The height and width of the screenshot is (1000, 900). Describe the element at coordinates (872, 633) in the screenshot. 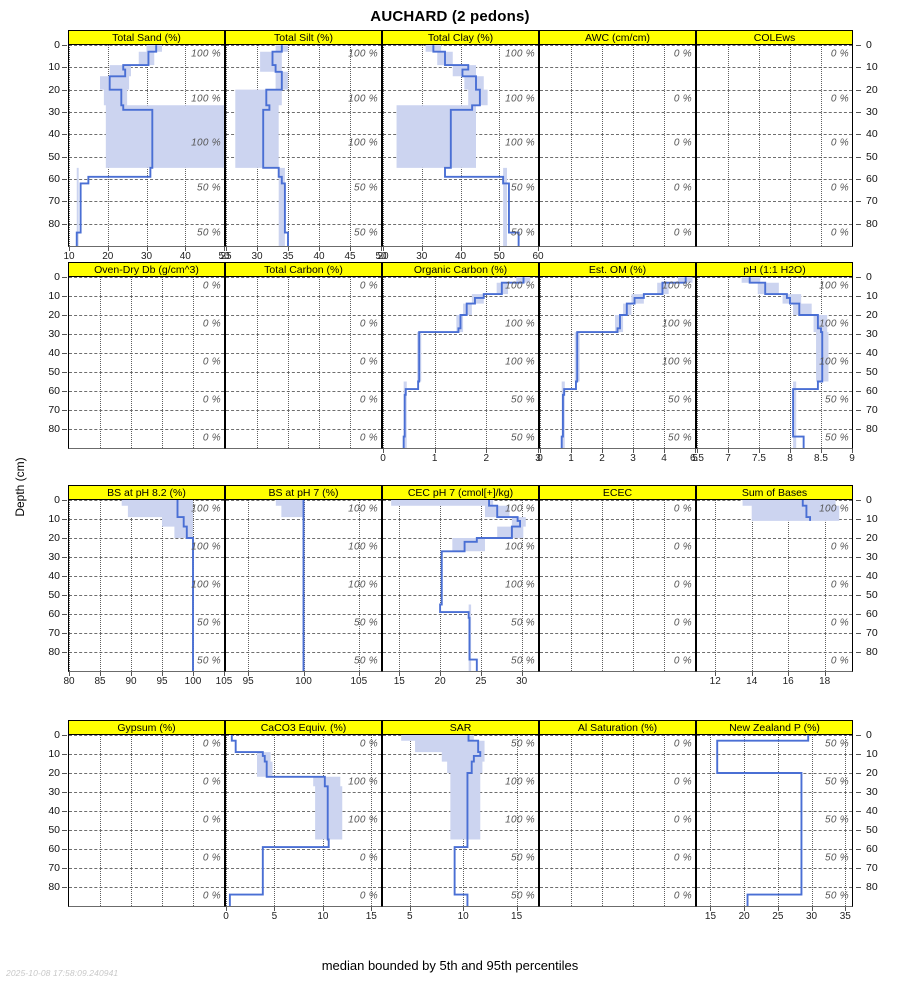

I see `depth-tick-label: 70` at that location.